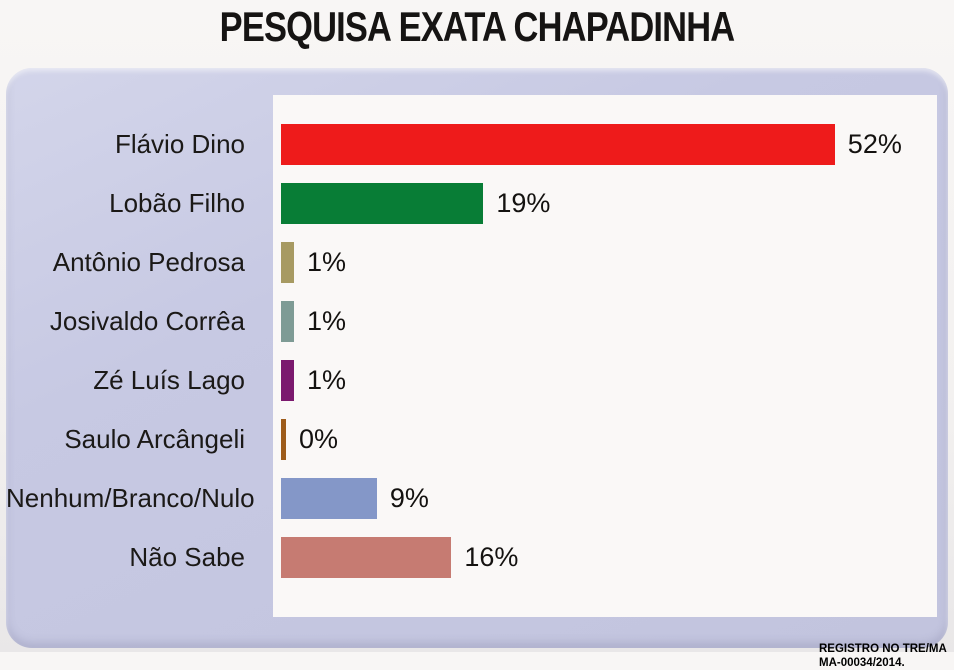 The image size is (954, 670). What do you see at coordinates (409, 498) in the screenshot?
I see `value-label: 9%` at bounding box center [409, 498].